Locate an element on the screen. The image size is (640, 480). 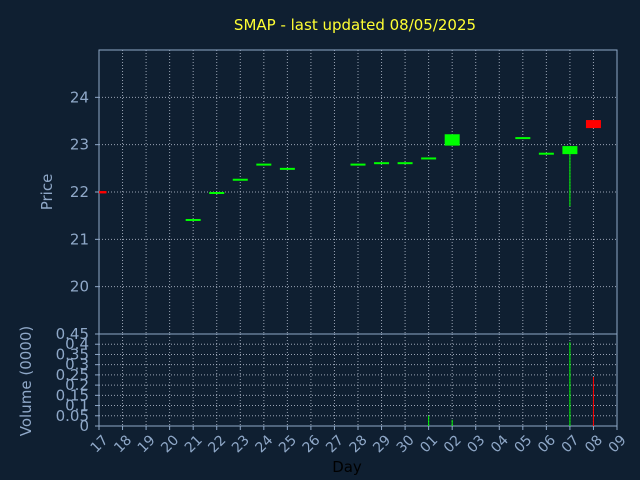
x-tick-label: 17 is located at coordinates (100, 444).